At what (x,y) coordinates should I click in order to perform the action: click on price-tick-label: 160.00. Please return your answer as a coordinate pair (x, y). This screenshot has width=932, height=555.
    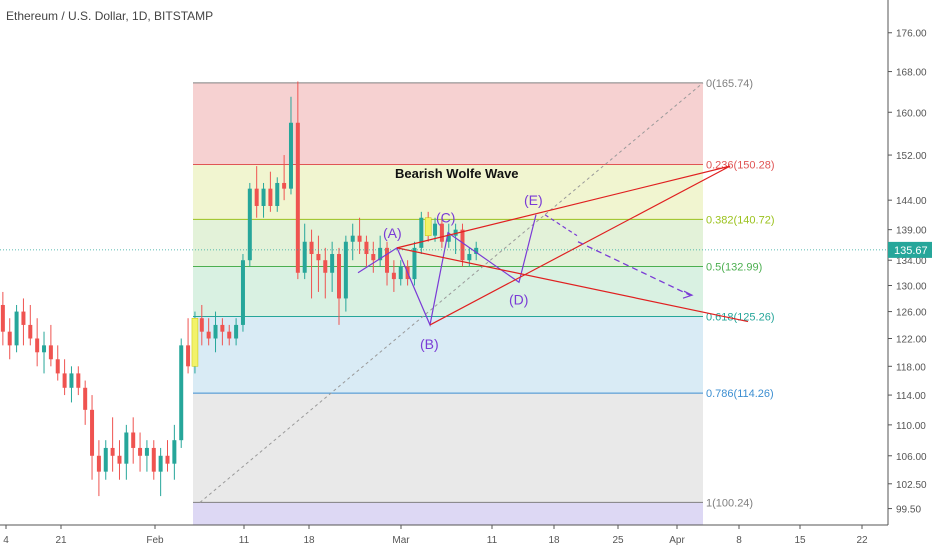
    Looking at the image, I should click on (911, 113).